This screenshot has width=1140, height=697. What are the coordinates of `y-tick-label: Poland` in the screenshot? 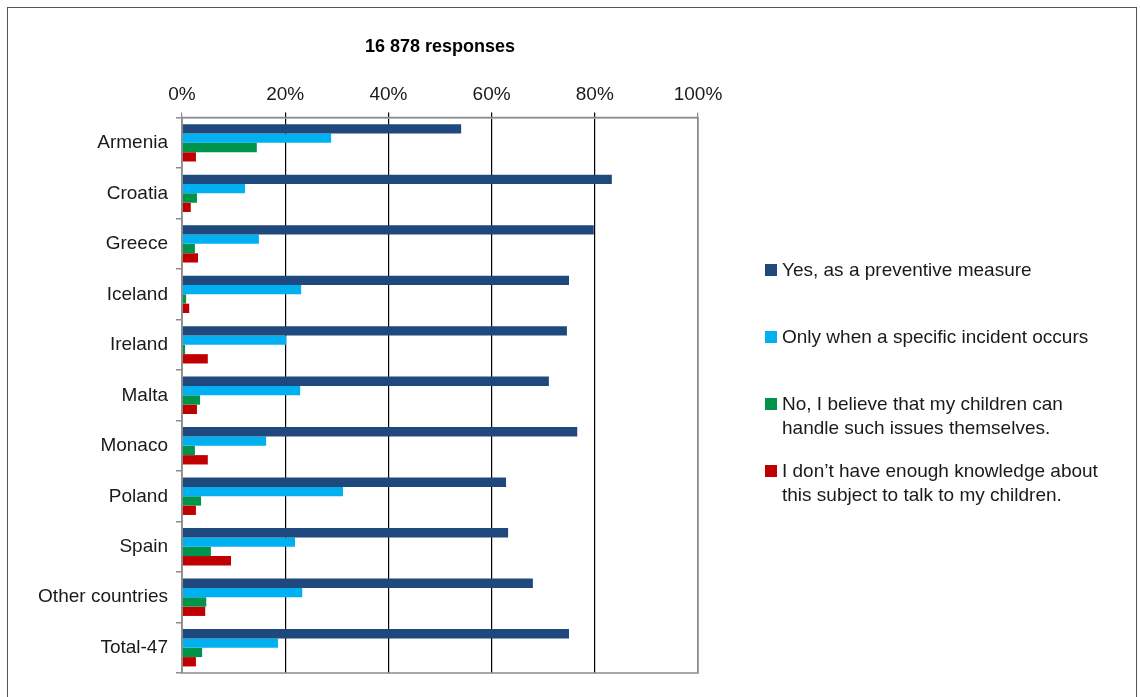 It's located at (138, 495).